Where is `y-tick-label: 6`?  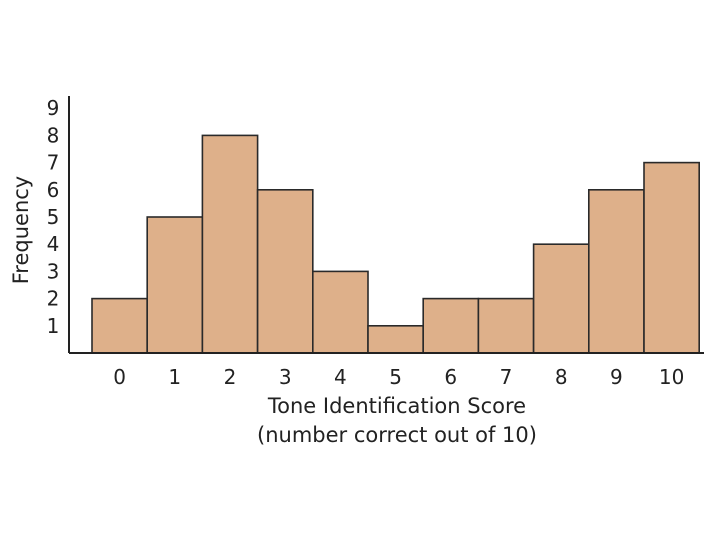
y-tick-label: 6 is located at coordinates (53, 190).